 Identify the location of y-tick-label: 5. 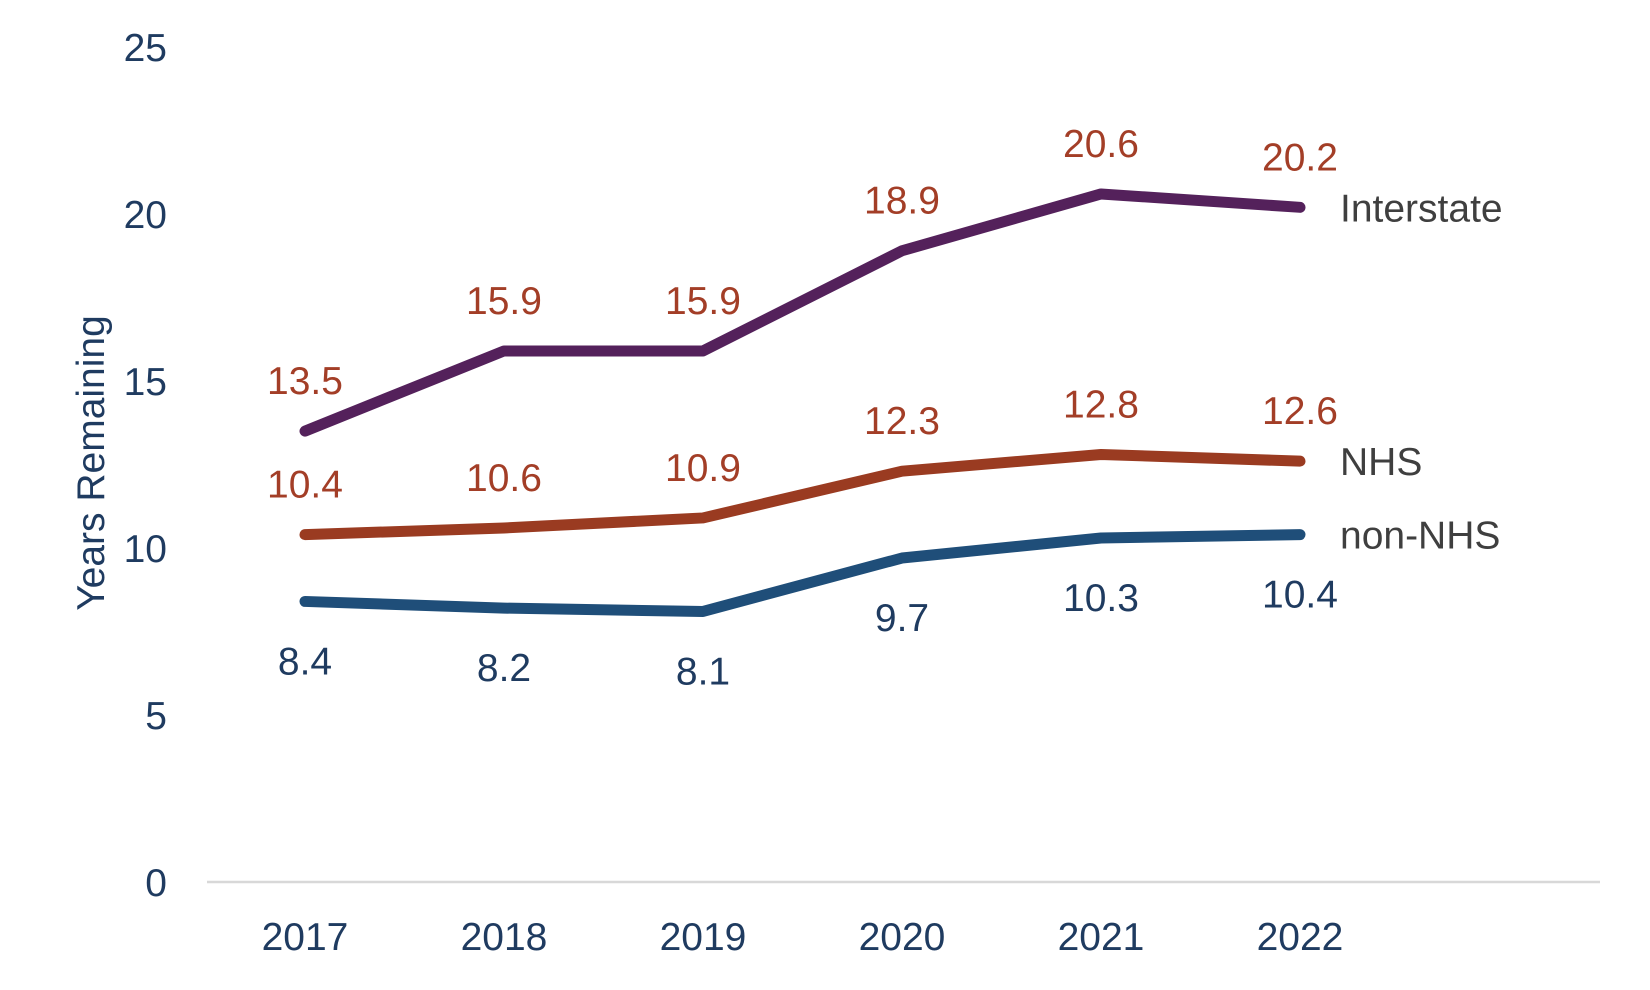
(156, 716).